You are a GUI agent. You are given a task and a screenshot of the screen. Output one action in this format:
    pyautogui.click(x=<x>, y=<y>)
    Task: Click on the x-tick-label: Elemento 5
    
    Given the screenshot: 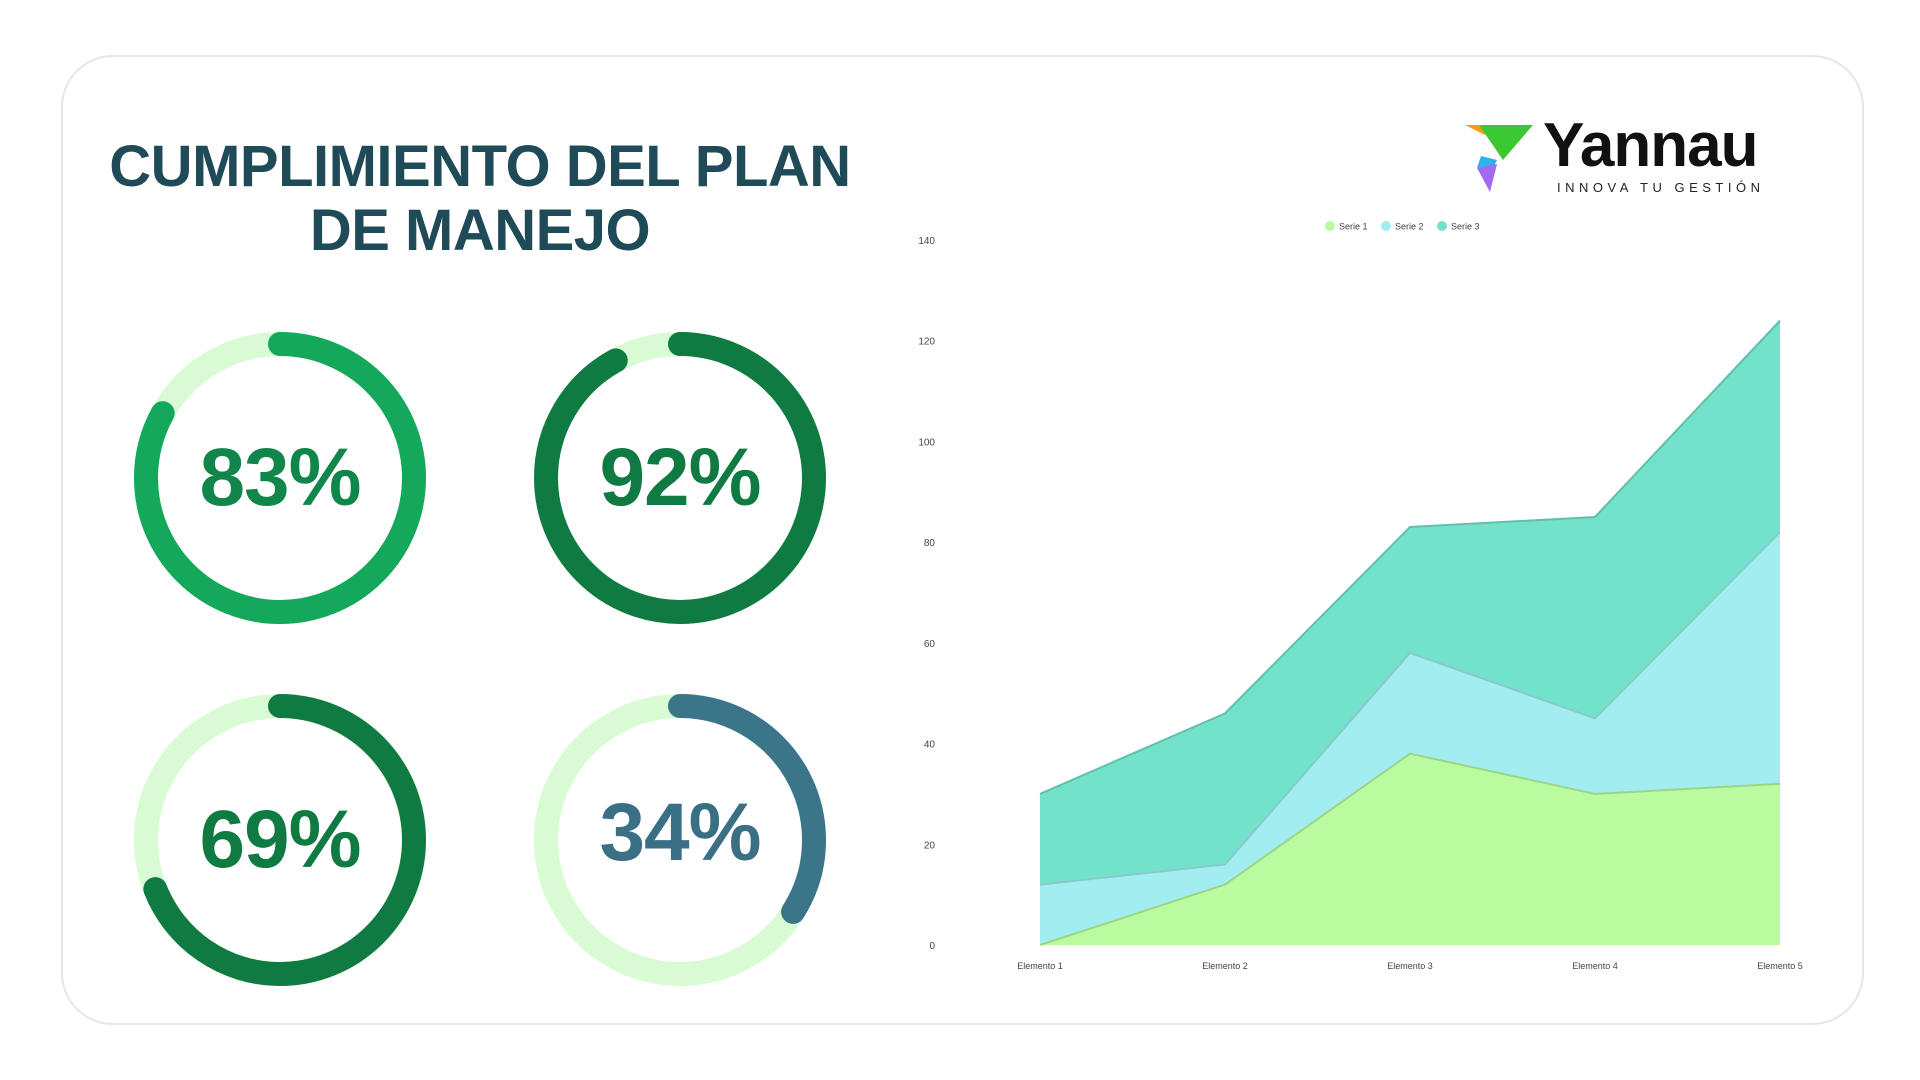 What is the action you would take?
    pyautogui.click(x=1780, y=966)
    